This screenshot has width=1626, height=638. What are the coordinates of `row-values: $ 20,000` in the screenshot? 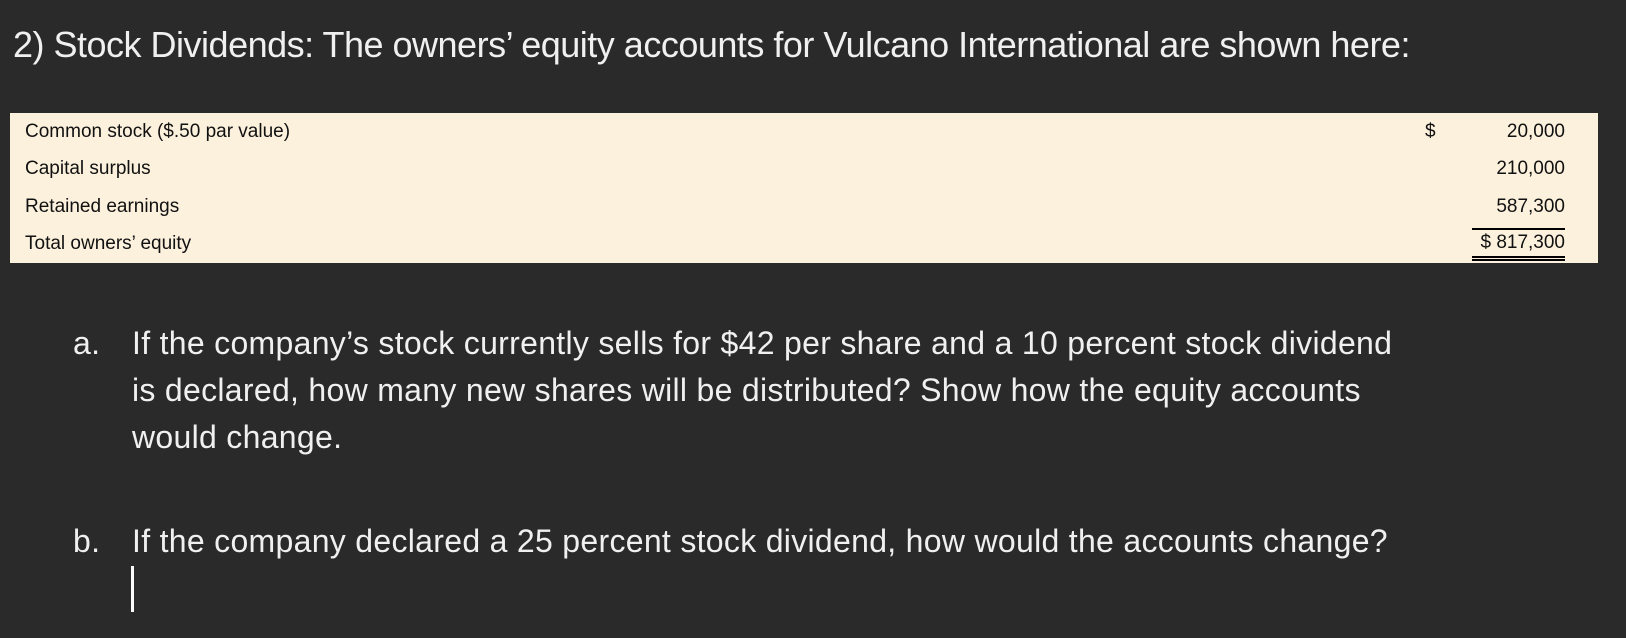 It's located at (1511, 132).